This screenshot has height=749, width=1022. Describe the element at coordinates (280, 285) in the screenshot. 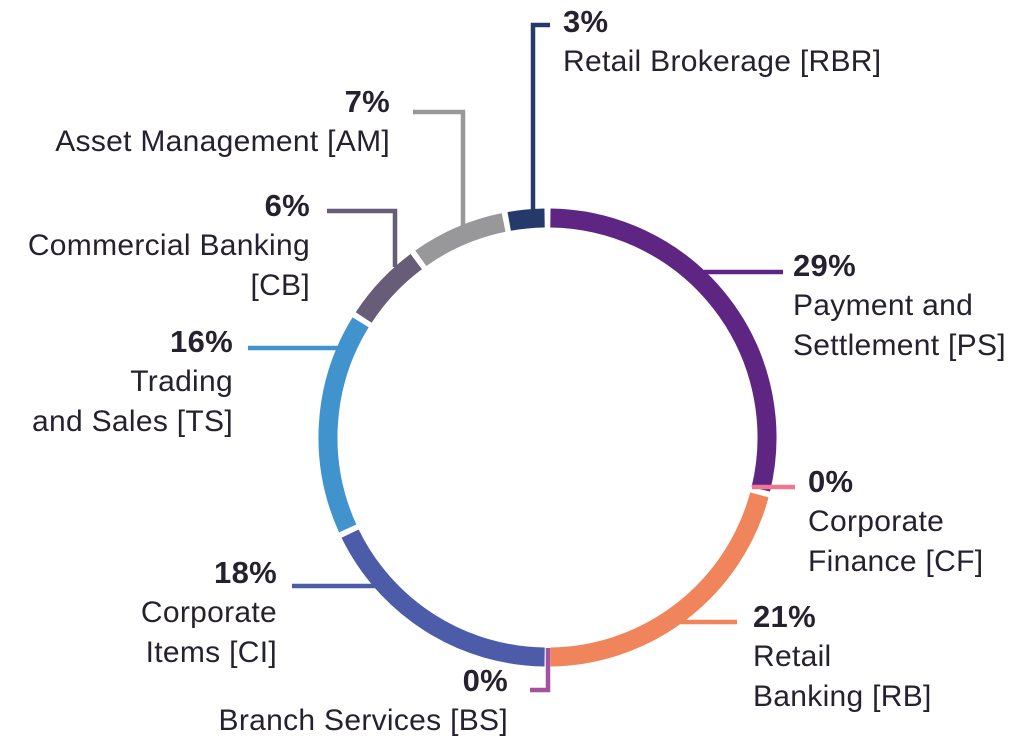

I see `label-commercial-banking-name-2: [CB]` at that location.